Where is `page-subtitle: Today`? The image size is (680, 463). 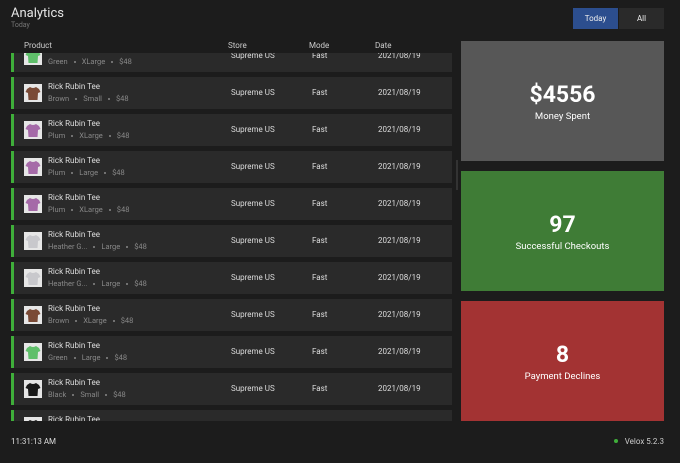 page-subtitle: Today is located at coordinates (20, 25).